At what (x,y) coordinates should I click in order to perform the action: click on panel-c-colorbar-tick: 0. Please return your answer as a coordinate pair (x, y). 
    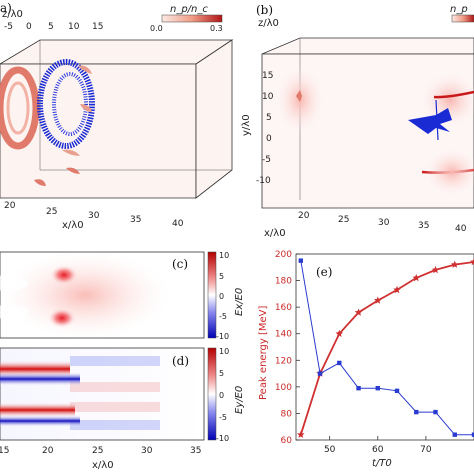
    Looking at the image, I should click on (221, 296).